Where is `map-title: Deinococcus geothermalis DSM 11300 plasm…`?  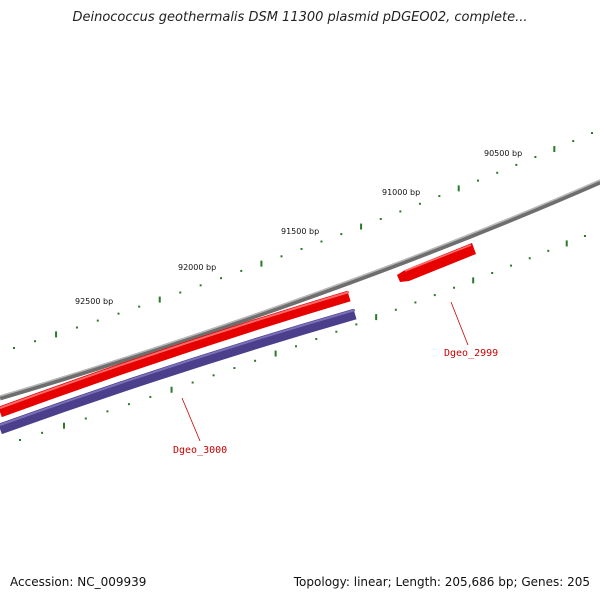 map-title: Deinococcus geothermalis DSM 11300 plasm… is located at coordinates (300, 17).